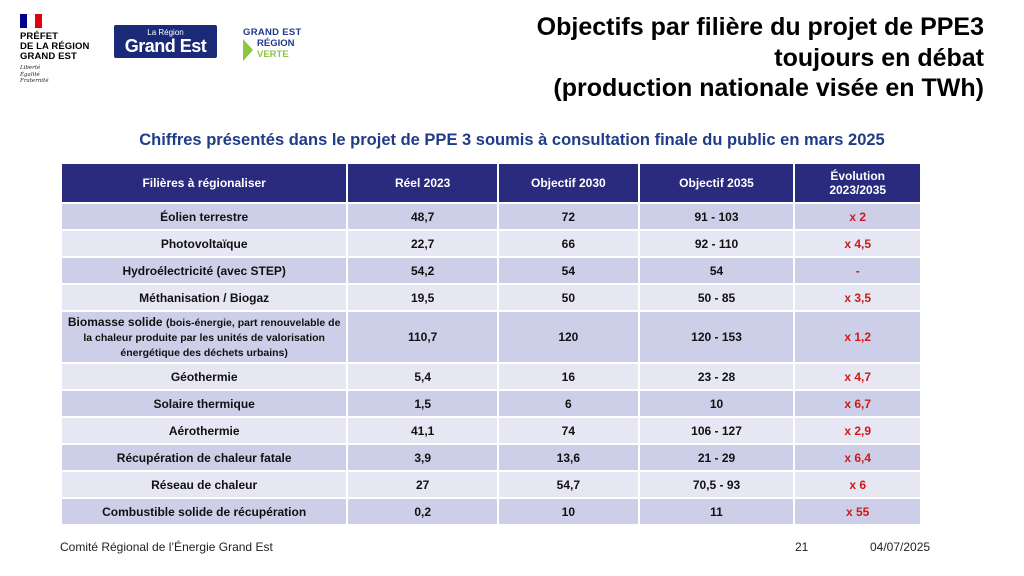  Describe the element at coordinates (65, 75) in the screenshot. I see `republic-motto: Liberté Égalité Fraternité` at that location.